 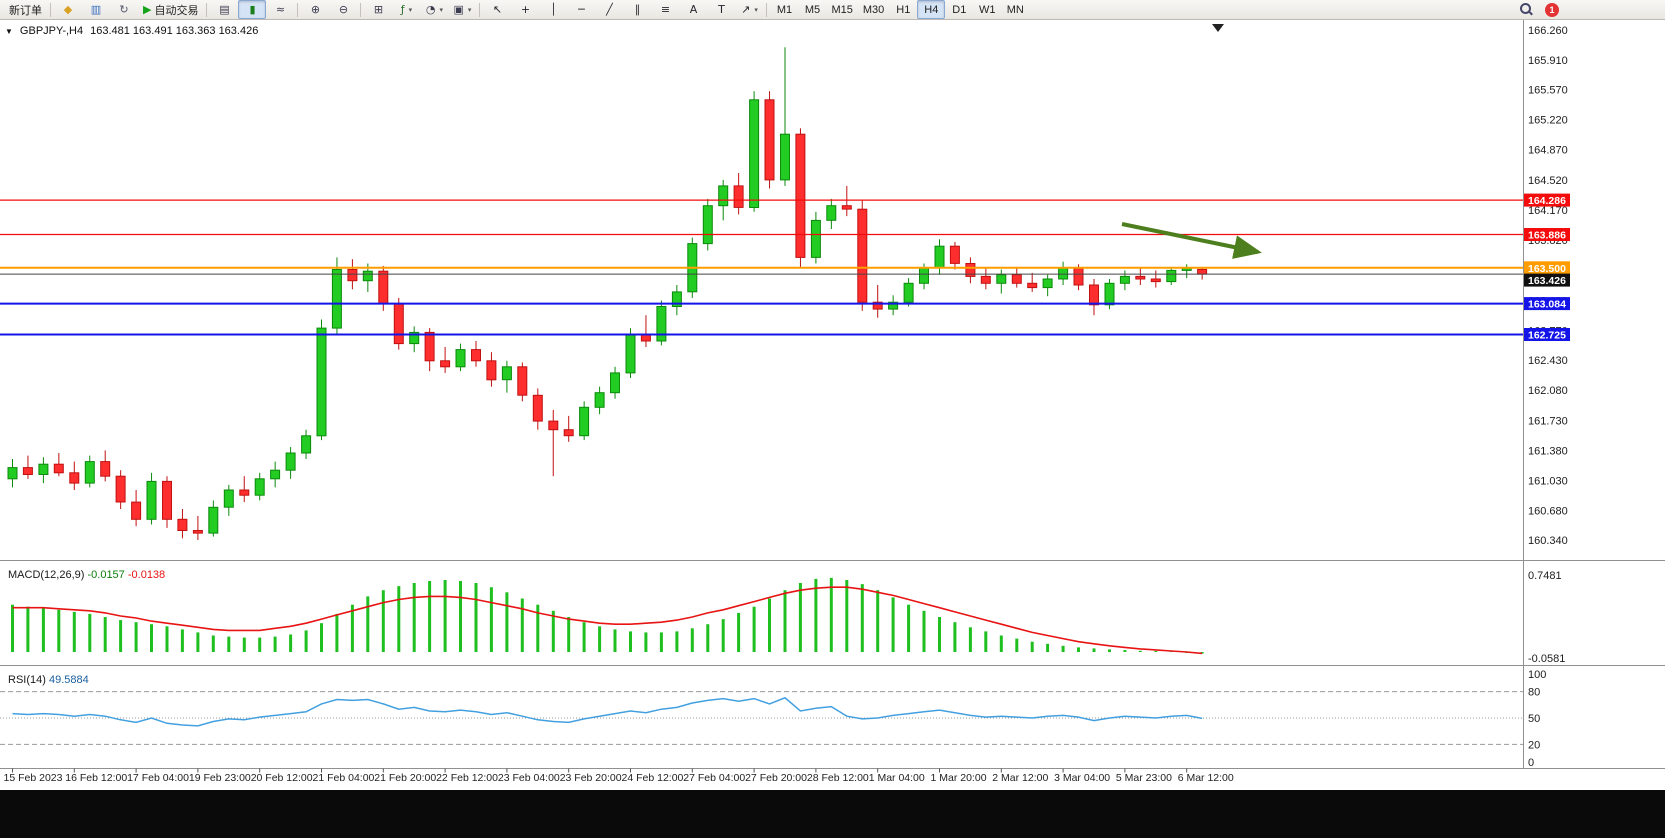 I want to click on svg-text: 163.500, so click(x=1547, y=269).